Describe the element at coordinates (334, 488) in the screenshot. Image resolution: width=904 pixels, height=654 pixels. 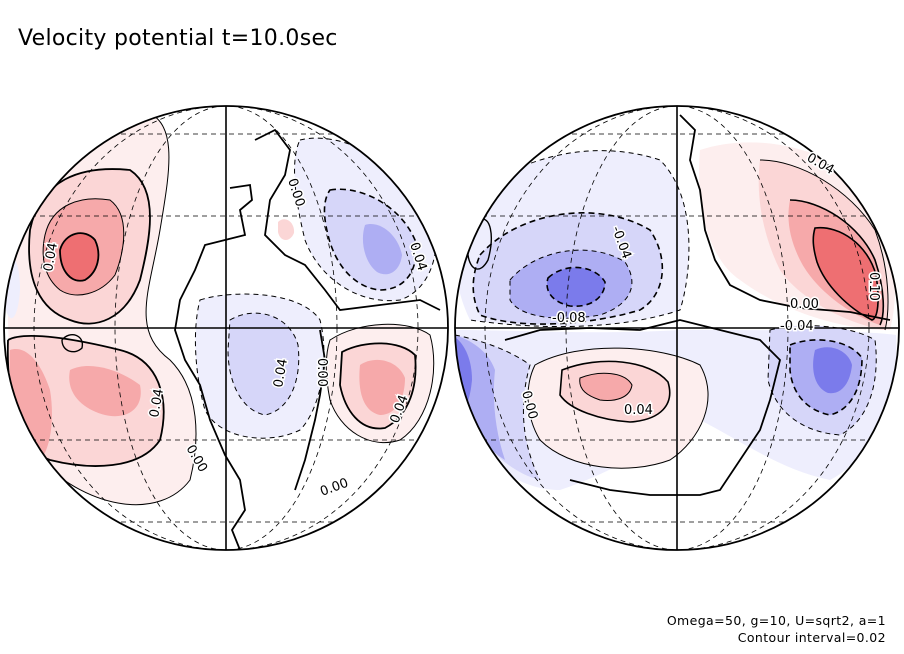
I see `left-label-9: 0.00` at that location.